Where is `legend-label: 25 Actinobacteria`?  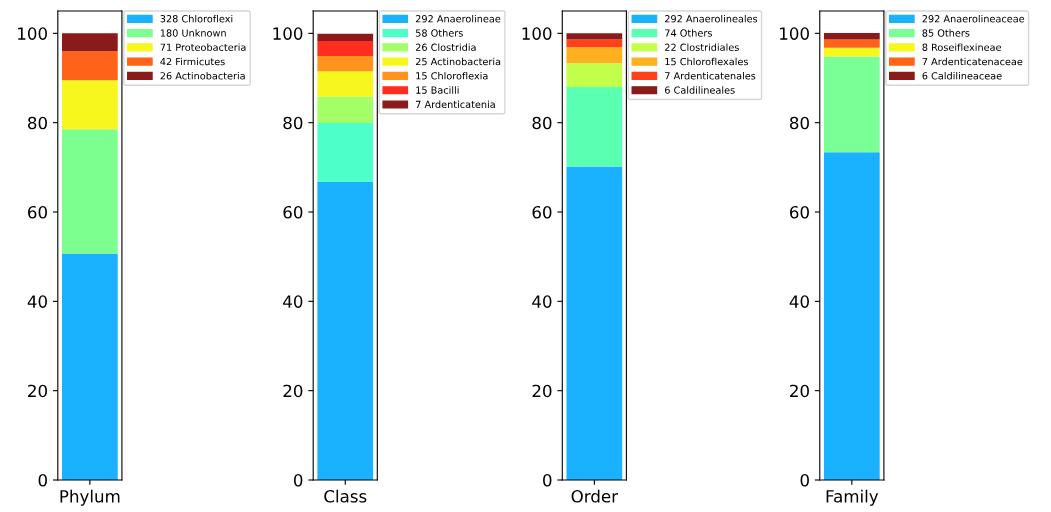 legend-label: 25 Actinobacteria is located at coordinates (458, 61).